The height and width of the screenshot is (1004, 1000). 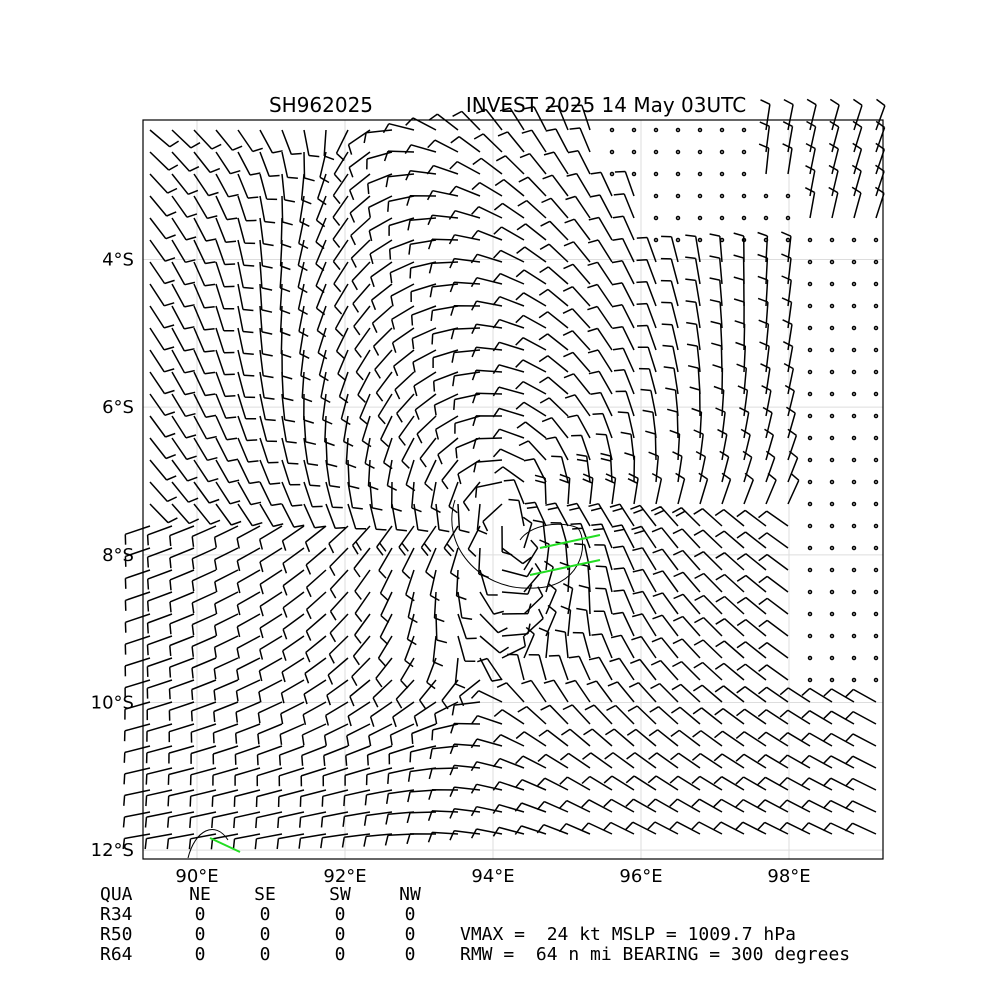 I want to click on table-header: QUA, so click(x=116, y=894).